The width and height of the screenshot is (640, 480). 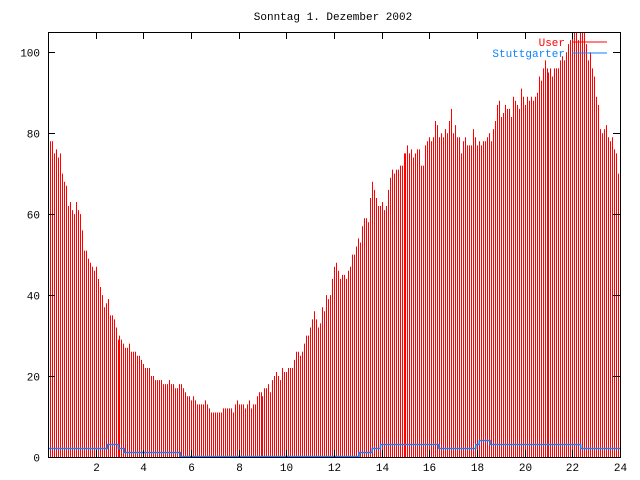 I want to click on x-tick-label: 20, so click(x=525, y=469).